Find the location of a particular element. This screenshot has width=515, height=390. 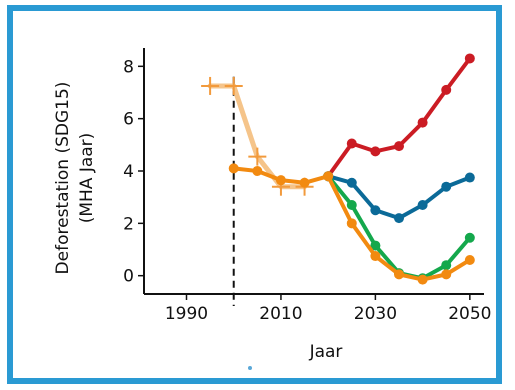

x-tick-label: 1990 is located at coordinates (186, 314).